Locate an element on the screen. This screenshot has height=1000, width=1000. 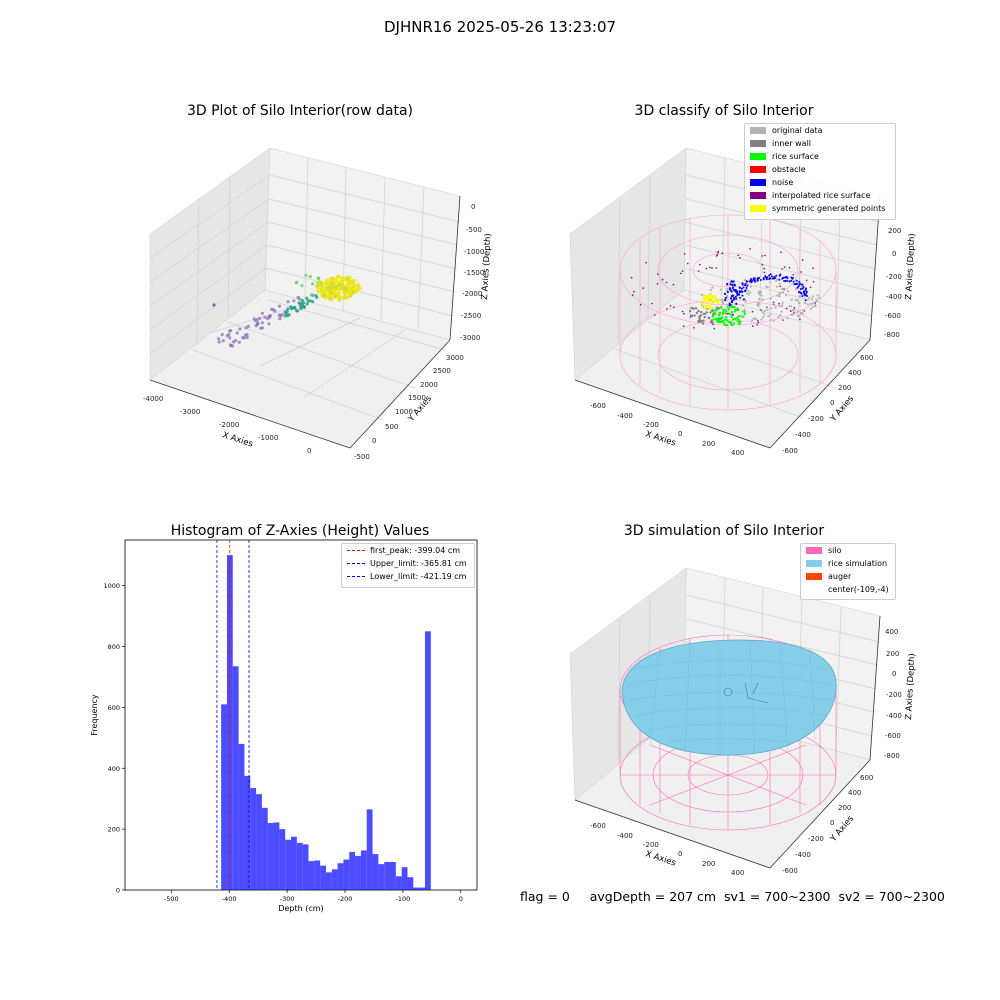
classify-ztick: -600 is located at coordinates (893, 316).